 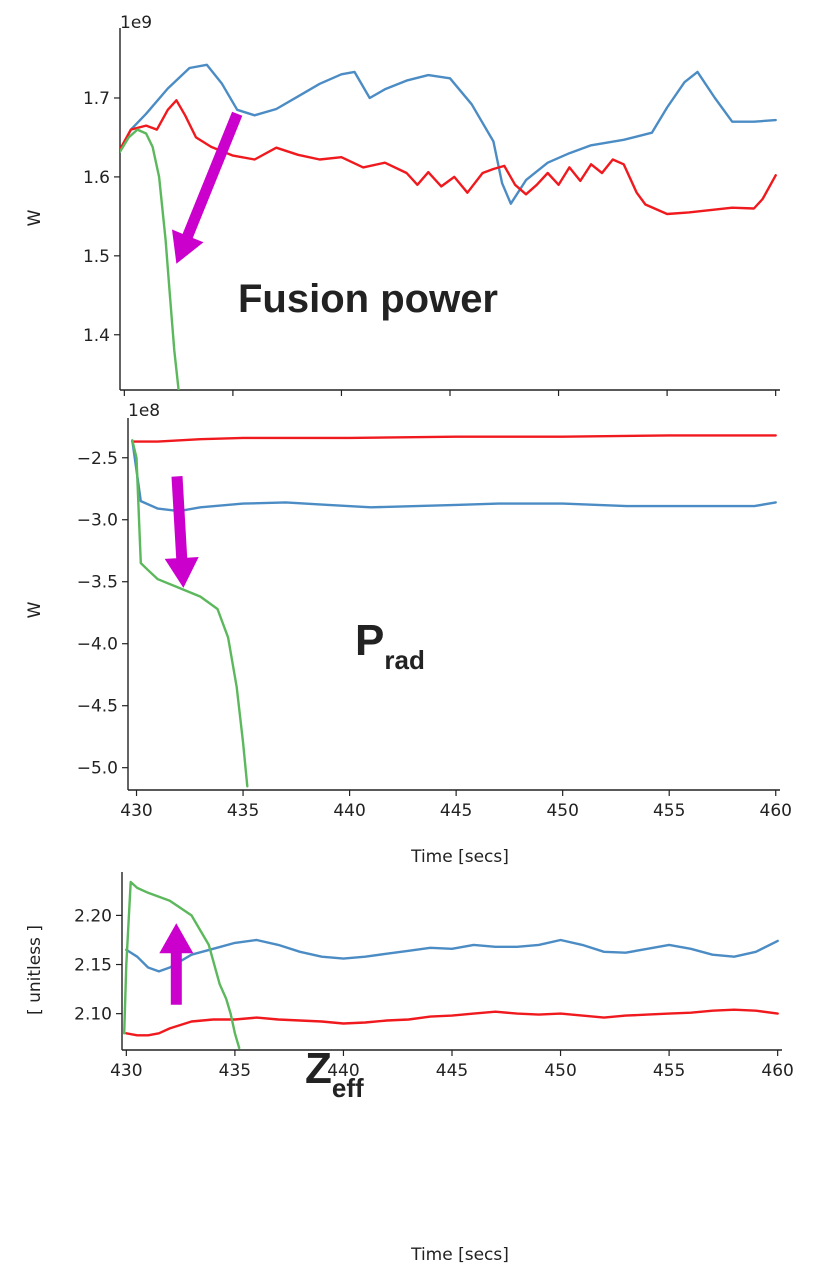 What do you see at coordinates (93, 916) in the screenshot?
I see `y-tick-label: 2.20` at bounding box center [93, 916].